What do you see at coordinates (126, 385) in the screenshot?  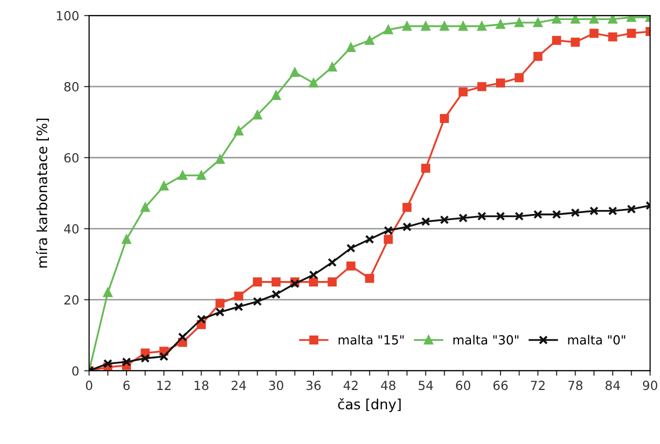 I see `x-tick-label: 6` at bounding box center [126, 385].